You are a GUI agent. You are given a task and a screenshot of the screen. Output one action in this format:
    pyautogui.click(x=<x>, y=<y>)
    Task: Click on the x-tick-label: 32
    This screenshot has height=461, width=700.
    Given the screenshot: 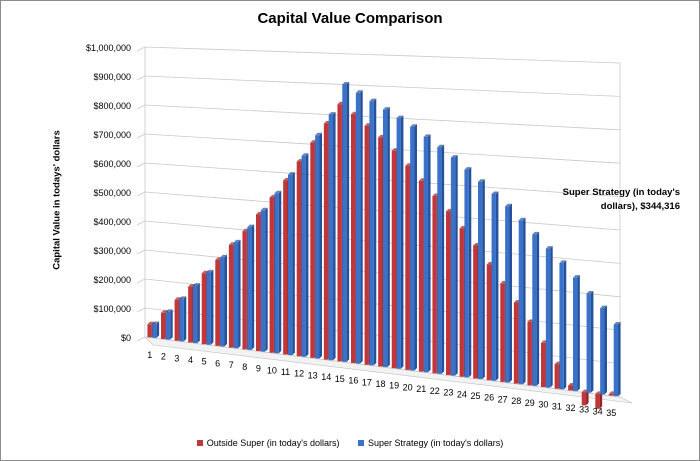 What is the action you would take?
    pyautogui.click(x=570, y=408)
    